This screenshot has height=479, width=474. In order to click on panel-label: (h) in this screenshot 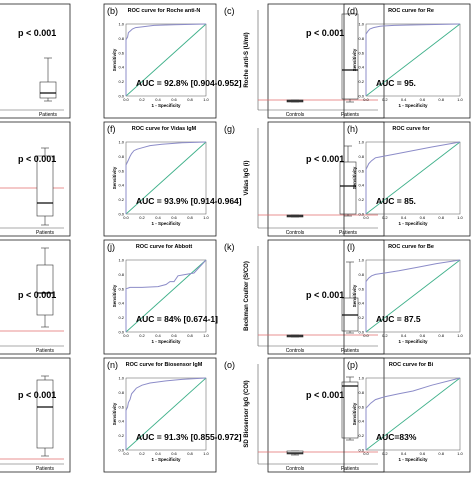, I will do `click(352, 129)`.